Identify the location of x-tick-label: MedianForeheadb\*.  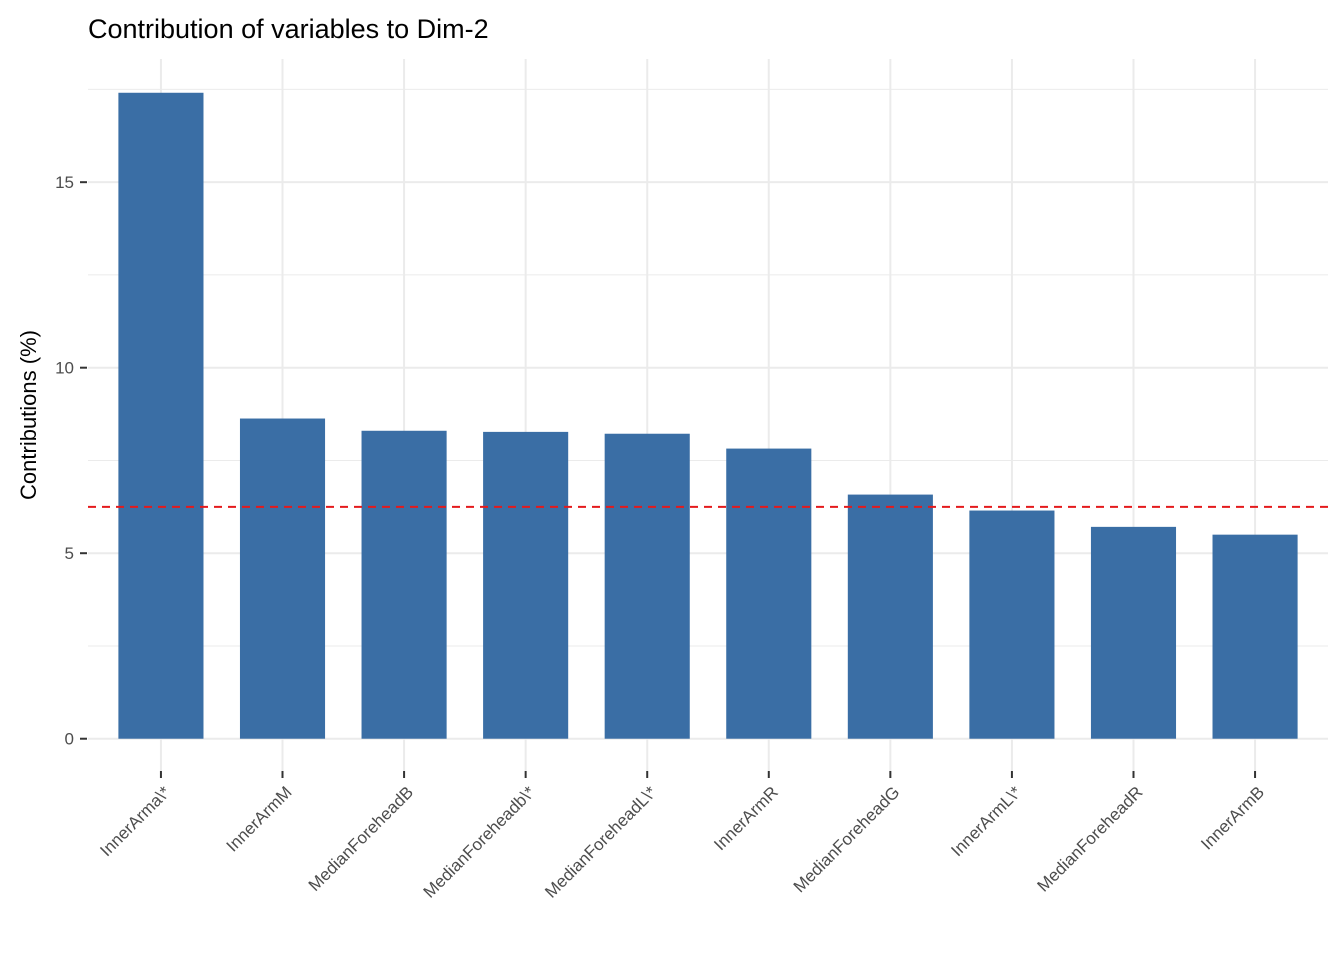
(479, 841).